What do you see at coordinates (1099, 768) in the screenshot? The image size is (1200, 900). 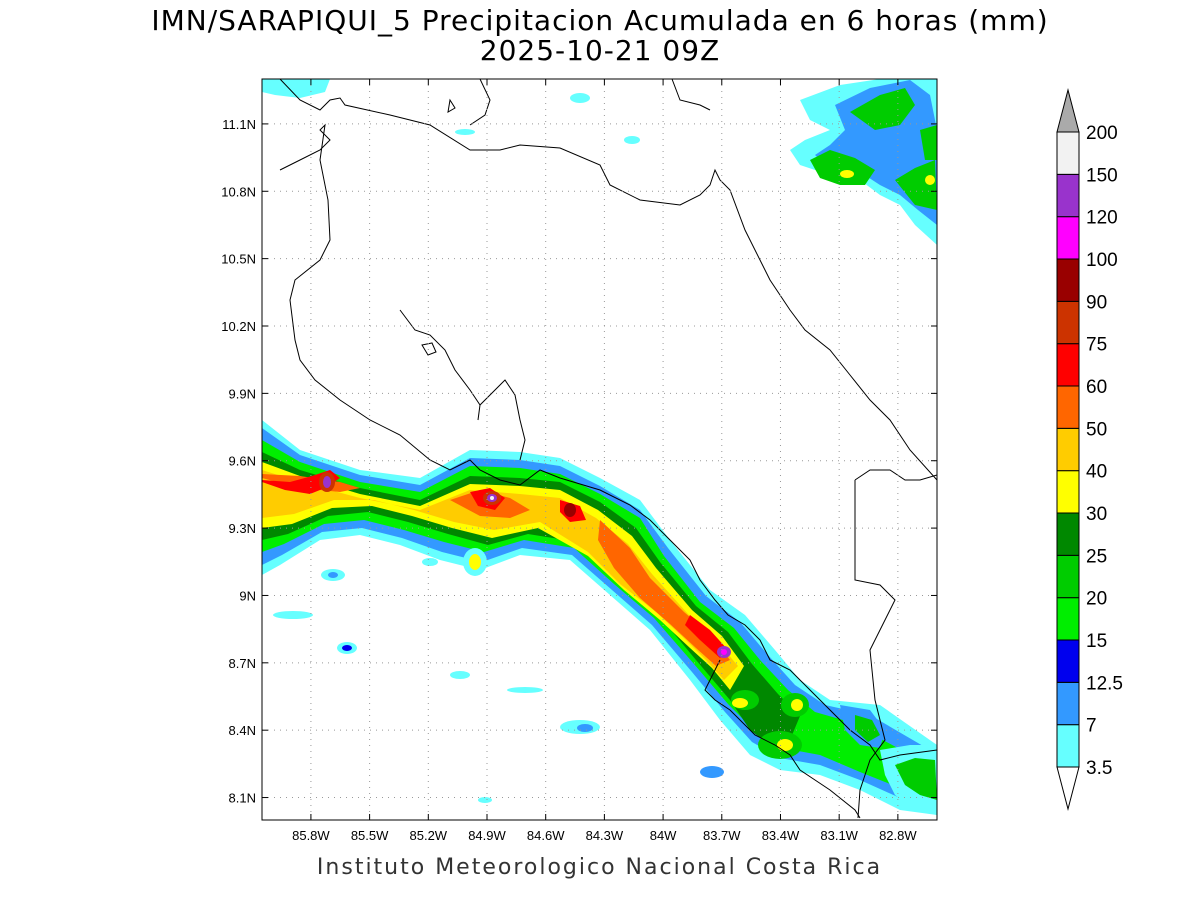 I see `colorbar-label: 3.5` at bounding box center [1099, 768].